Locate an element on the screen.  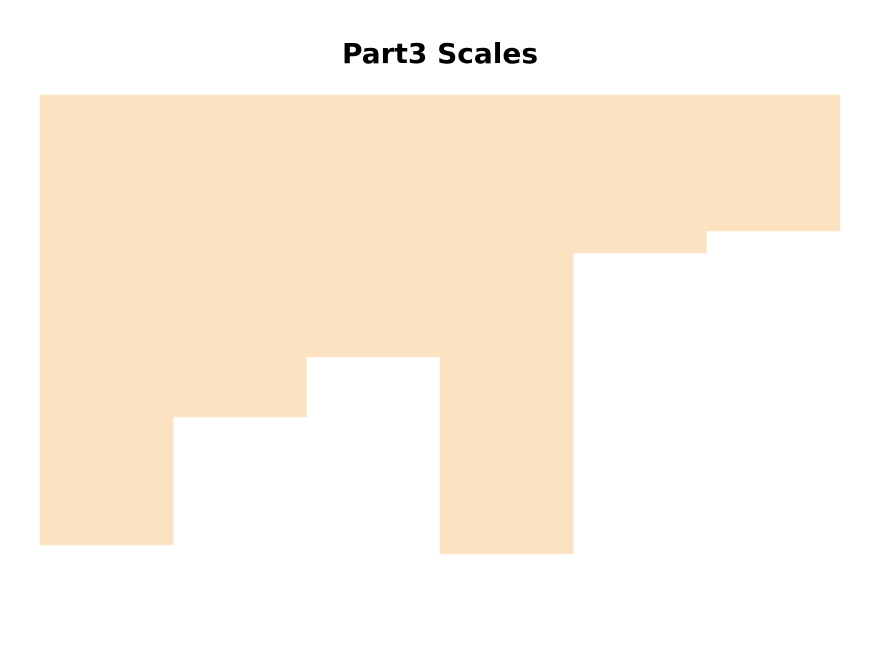
chart-title: Part3 Scales is located at coordinates (440, 53).